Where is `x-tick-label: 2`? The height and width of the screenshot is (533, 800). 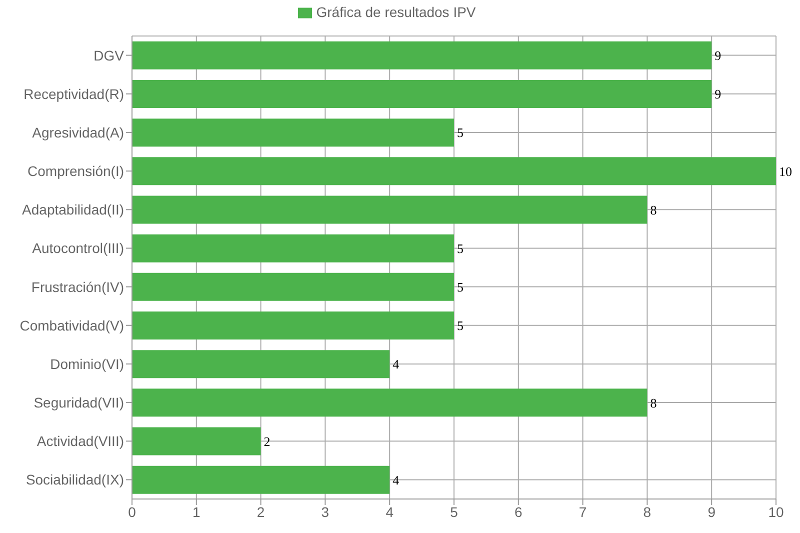 x-tick-label: 2 is located at coordinates (260, 512).